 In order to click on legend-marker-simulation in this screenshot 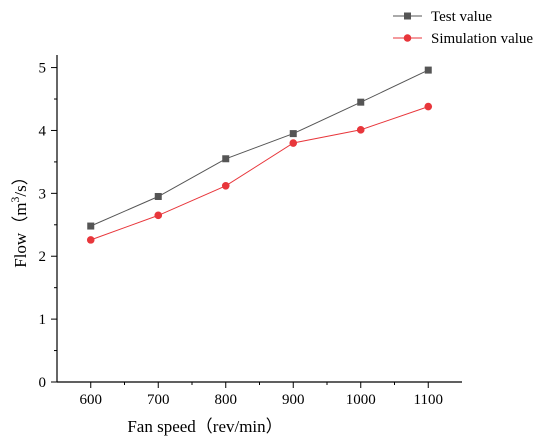, I will do `click(407, 38)`.